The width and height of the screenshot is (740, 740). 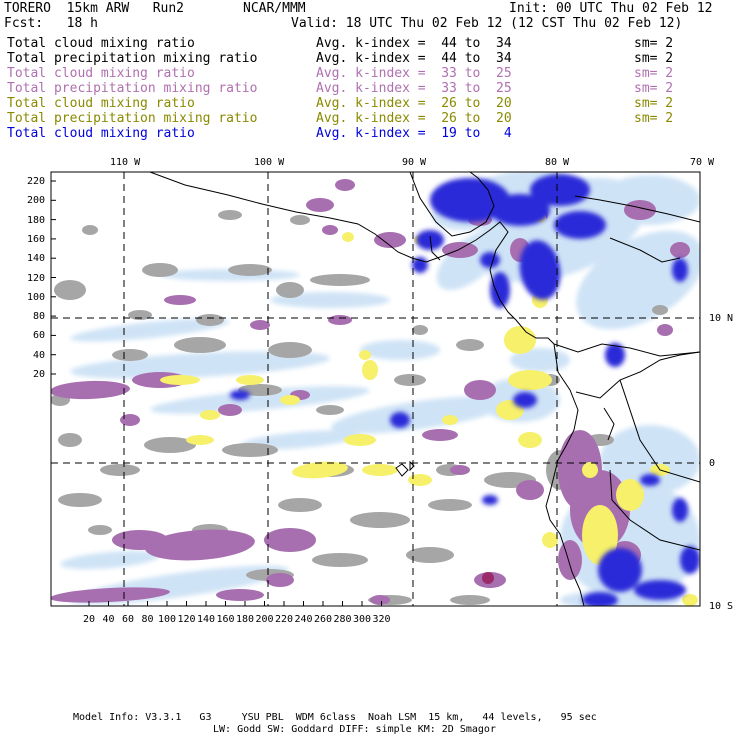 I want to click on intense-cell, so click(x=488, y=578).